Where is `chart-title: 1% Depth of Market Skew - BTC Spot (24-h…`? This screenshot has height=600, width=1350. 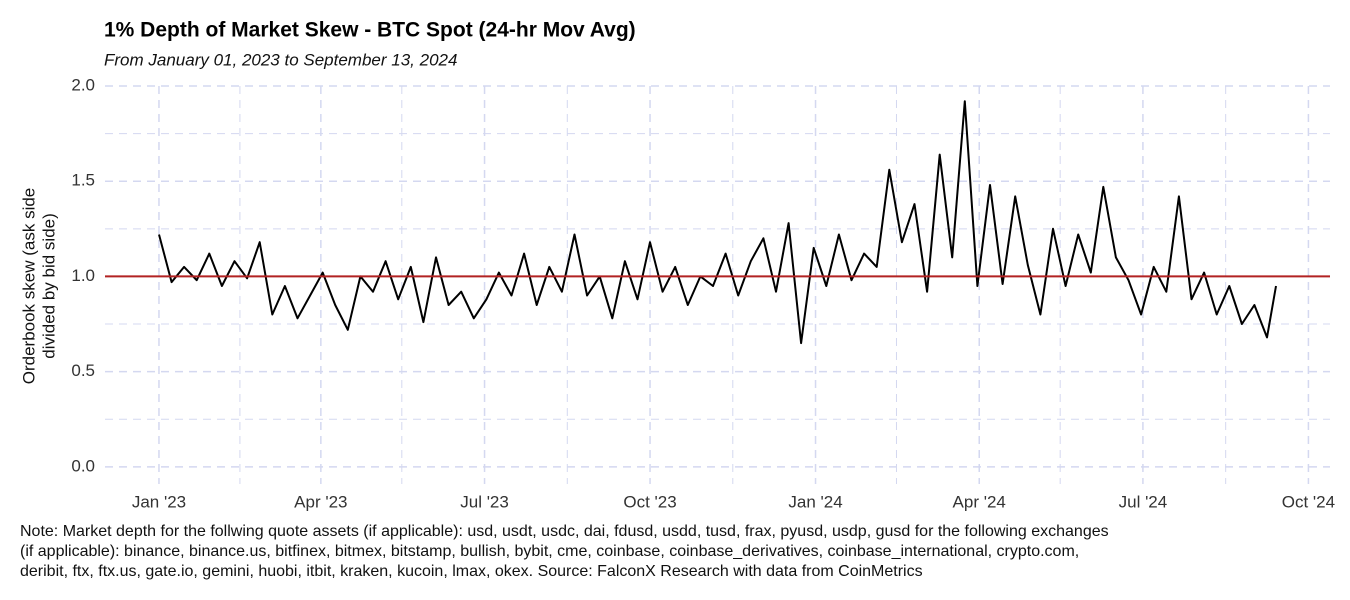 chart-title: 1% Depth of Market Skew - BTC Spot (24-h… is located at coordinates (370, 30).